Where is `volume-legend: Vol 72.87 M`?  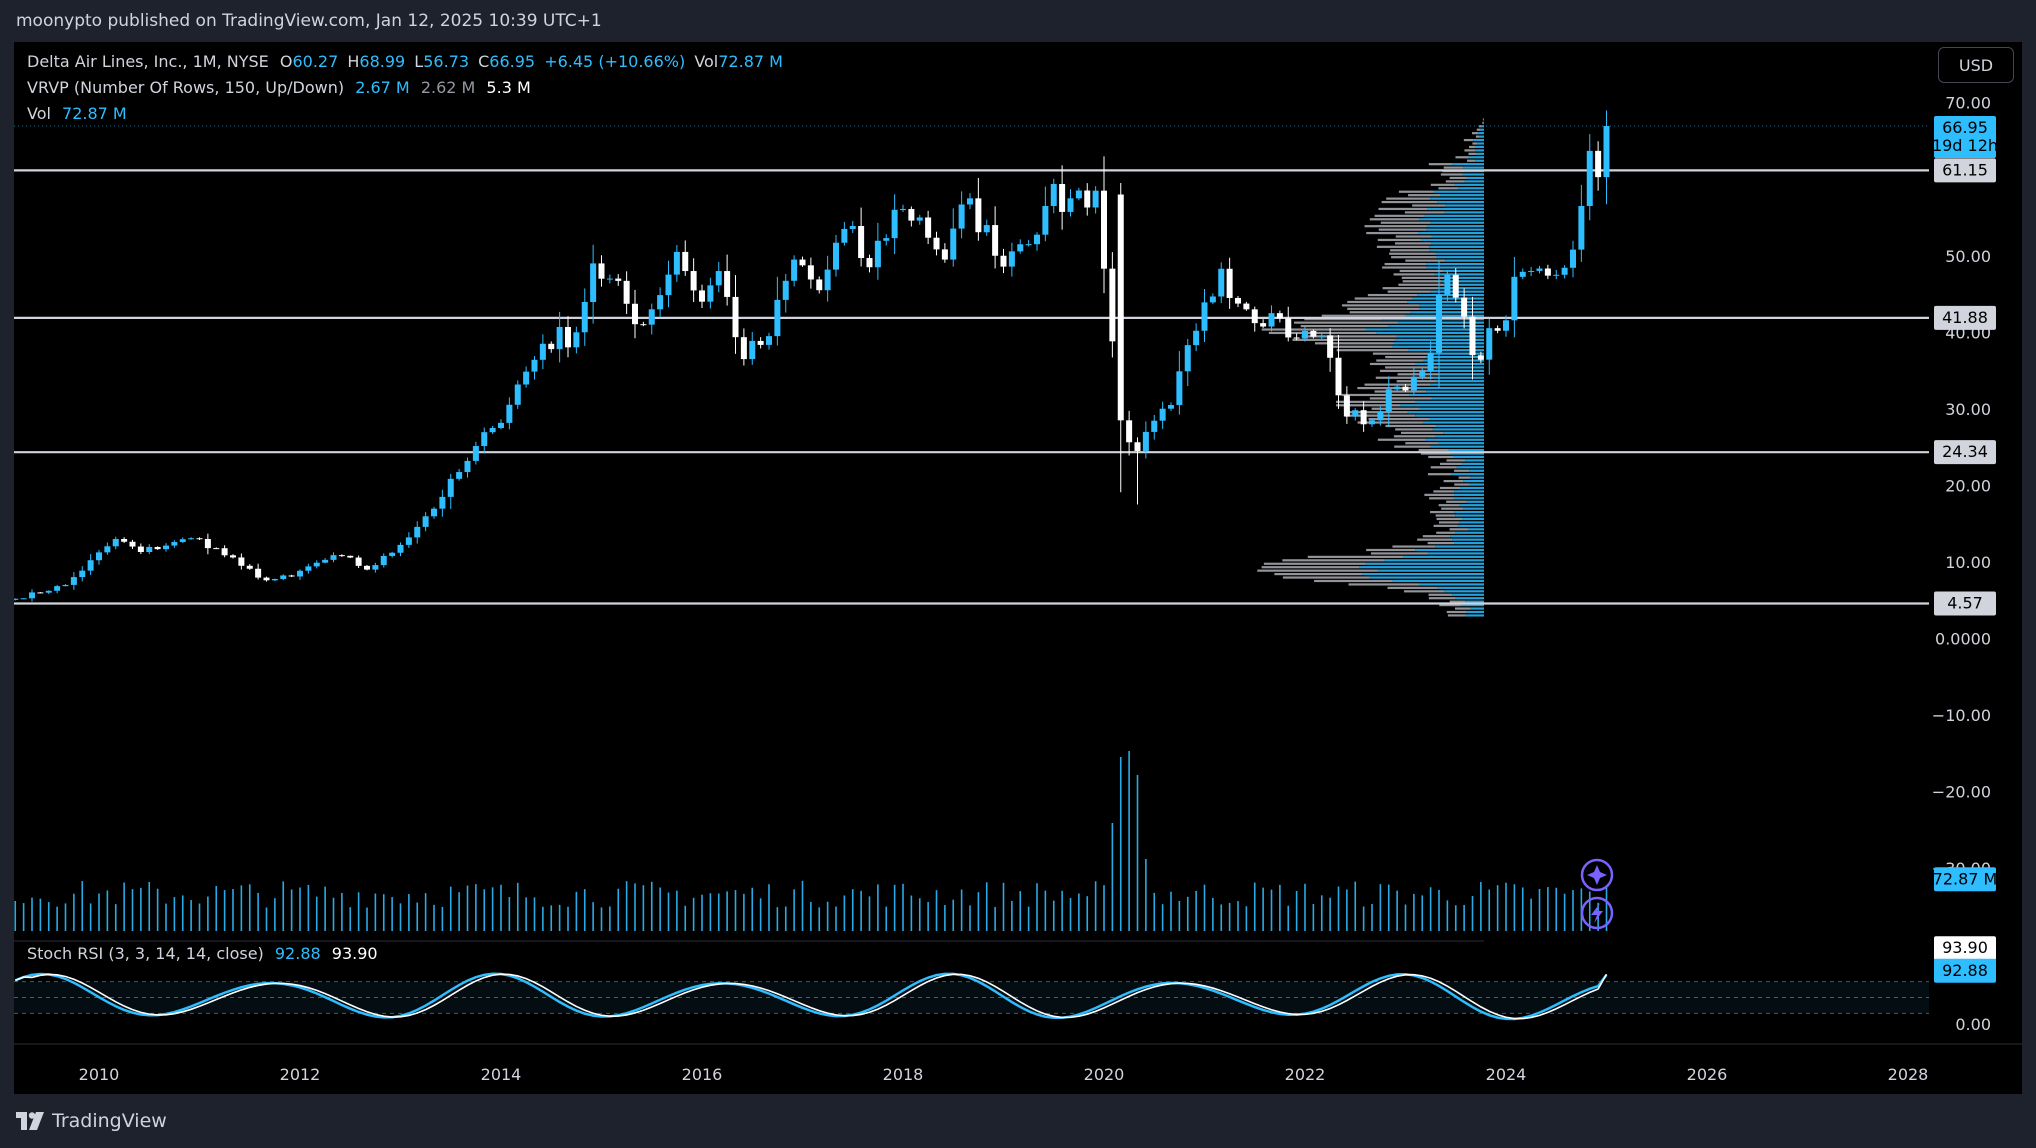 volume-legend: Vol 72.87 M is located at coordinates (77, 113).